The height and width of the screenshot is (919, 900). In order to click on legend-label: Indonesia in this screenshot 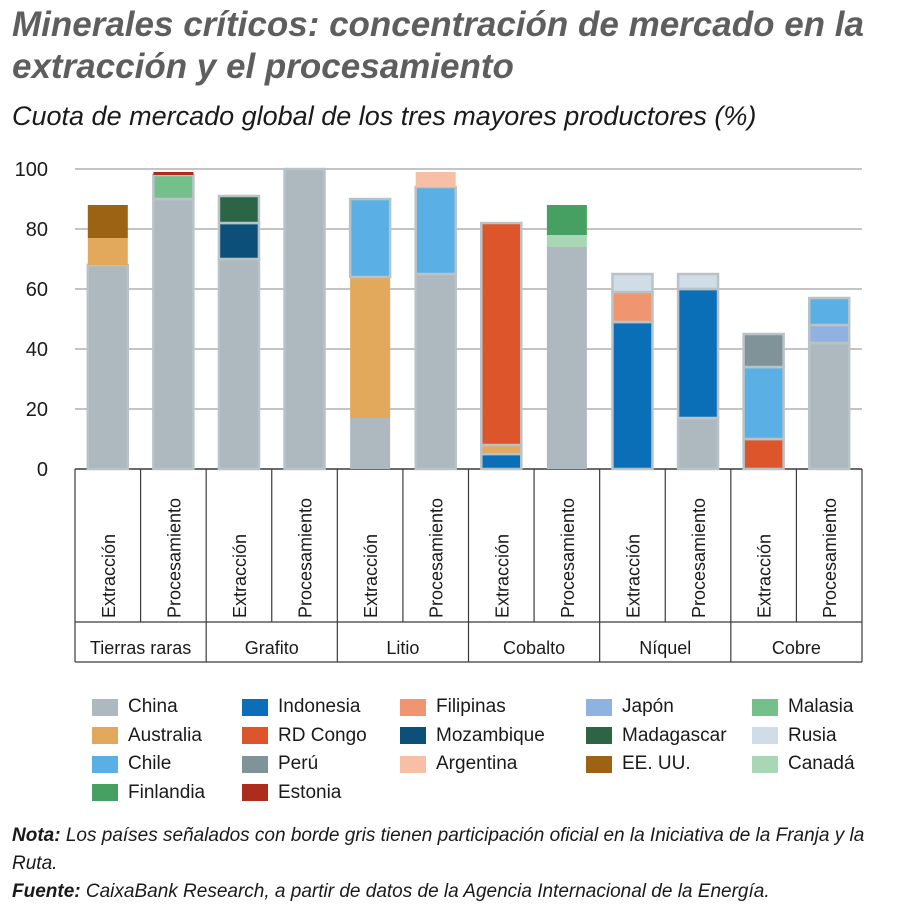, I will do `click(319, 706)`.